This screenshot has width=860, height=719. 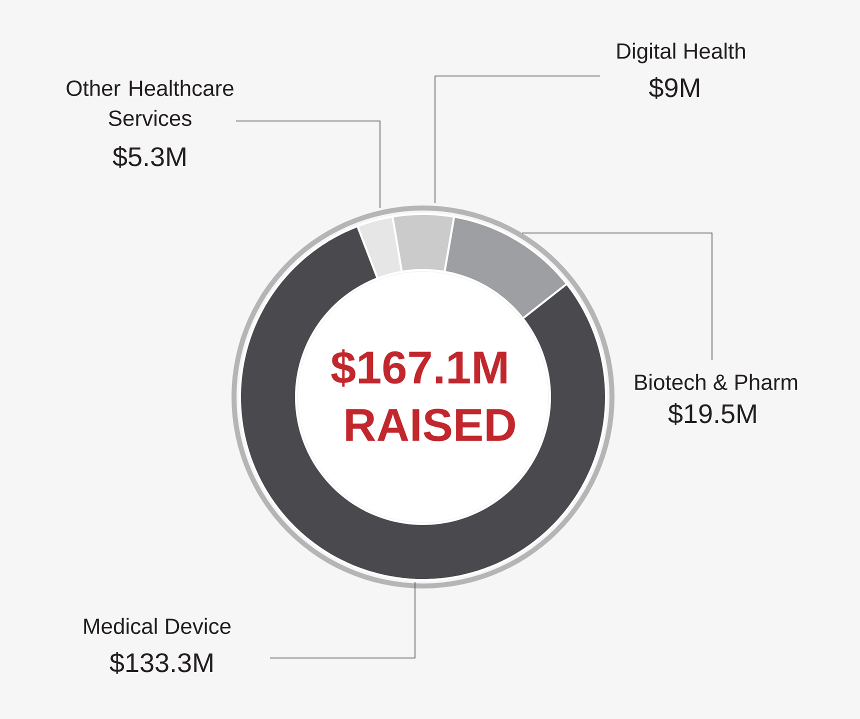 I want to click on slice-label: Digital Health, so click(x=681, y=53).